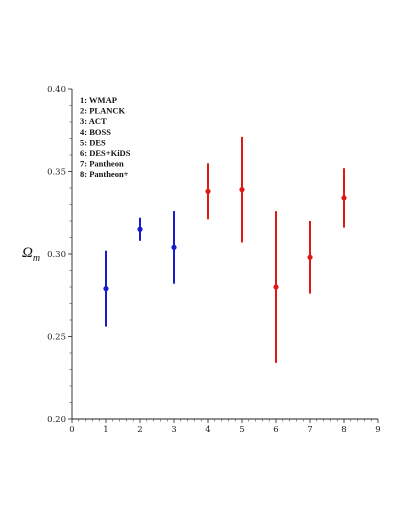 The height and width of the screenshot is (529, 409). I want to click on y-tick-label: 0.20, so click(56, 420).